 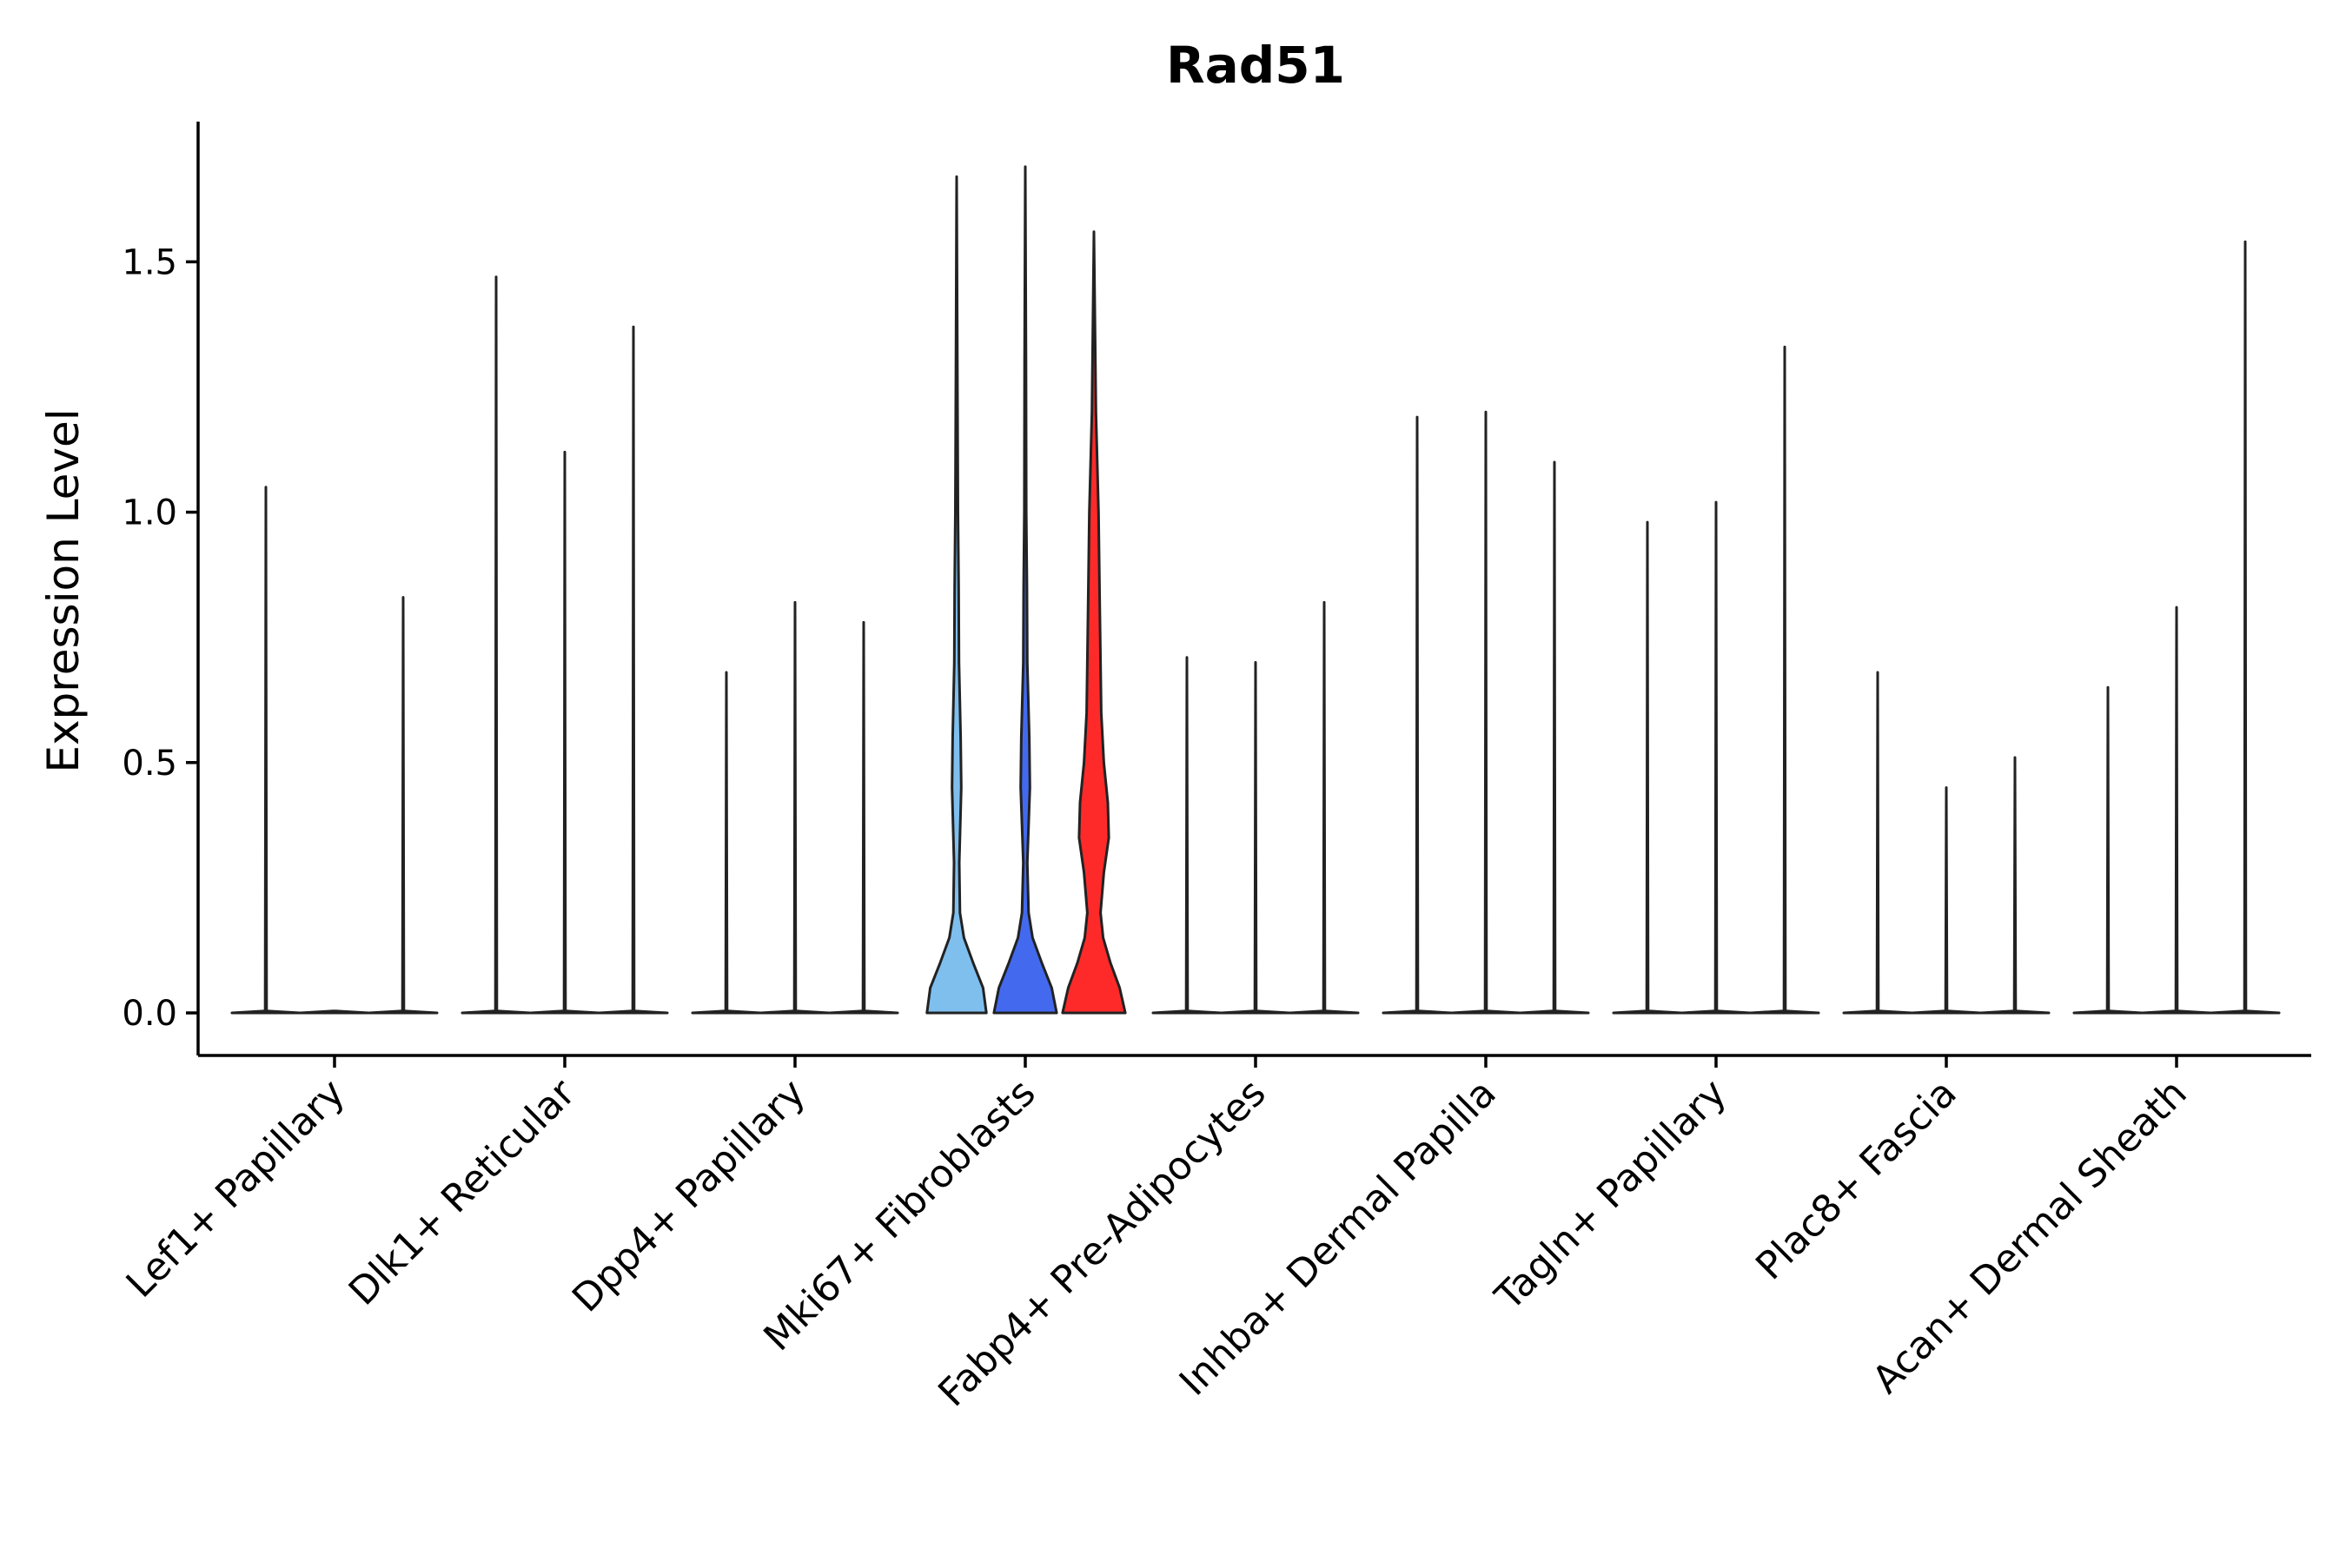 What do you see at coordinates (1856, 1180) in the screenshot?
I see `x-tick-label: Plac8+ Fascia` at bounding box center [1856, 1180].